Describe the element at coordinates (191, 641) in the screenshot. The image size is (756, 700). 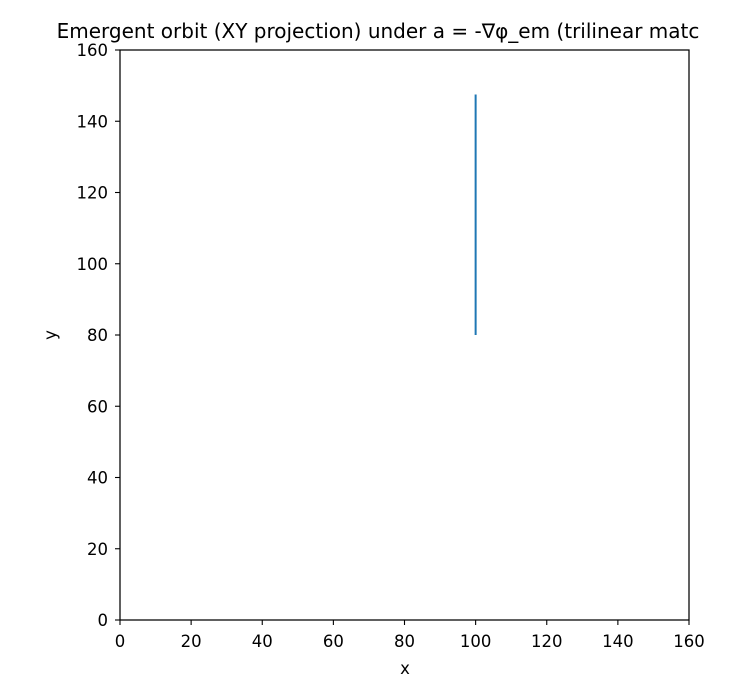
I see `x-tick-label: 20` at that location.